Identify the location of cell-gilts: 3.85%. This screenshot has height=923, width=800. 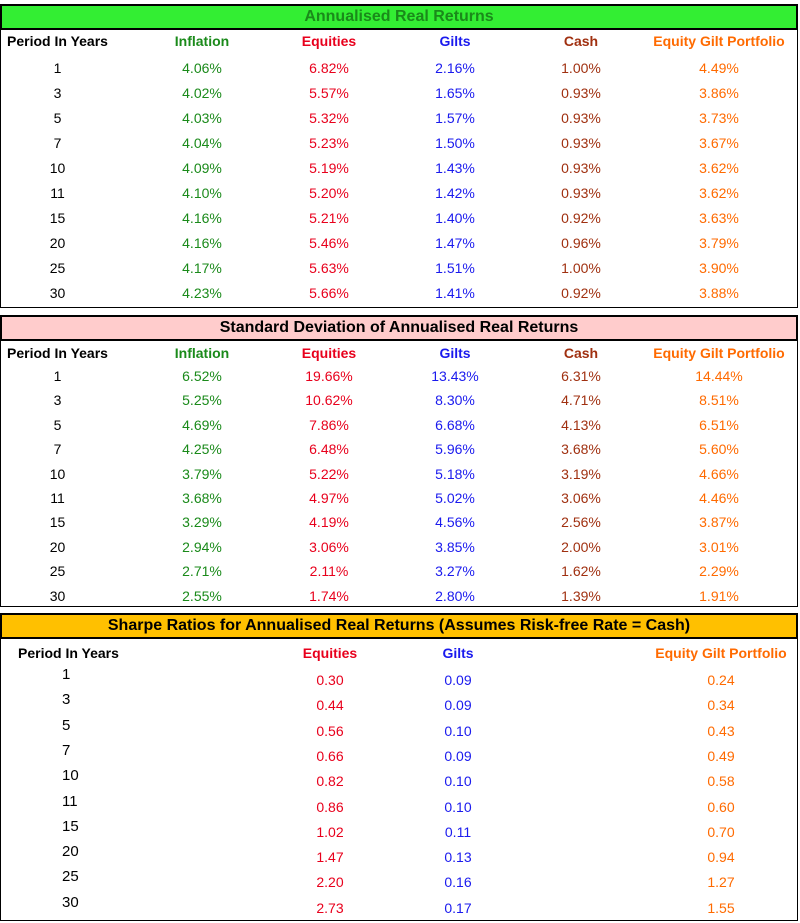
(455, 546).